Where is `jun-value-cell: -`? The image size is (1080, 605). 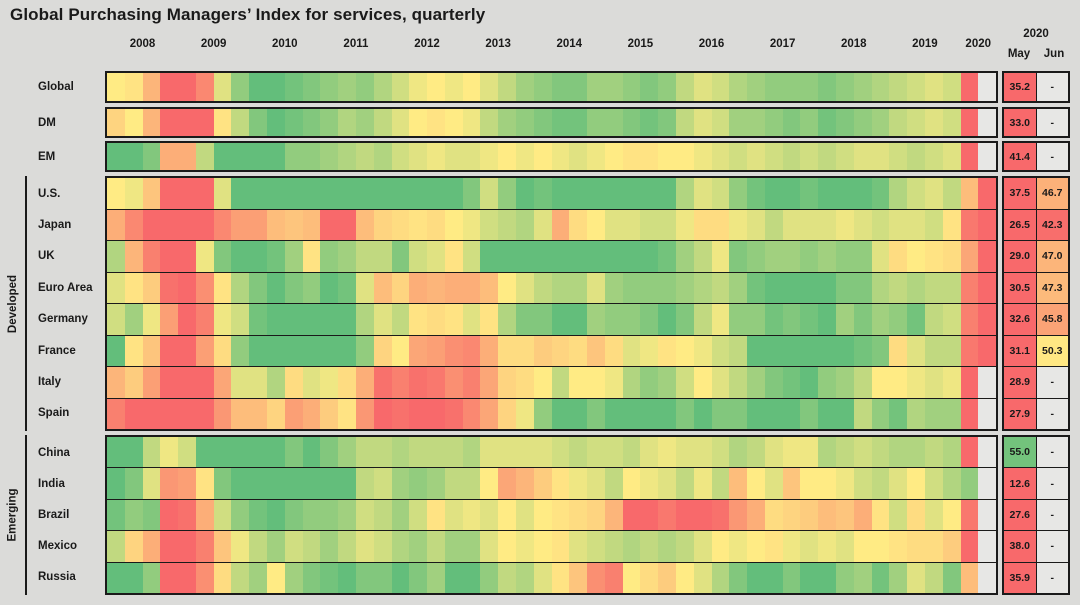 jun-value-cell: - is located at coordinates (1051, 413).